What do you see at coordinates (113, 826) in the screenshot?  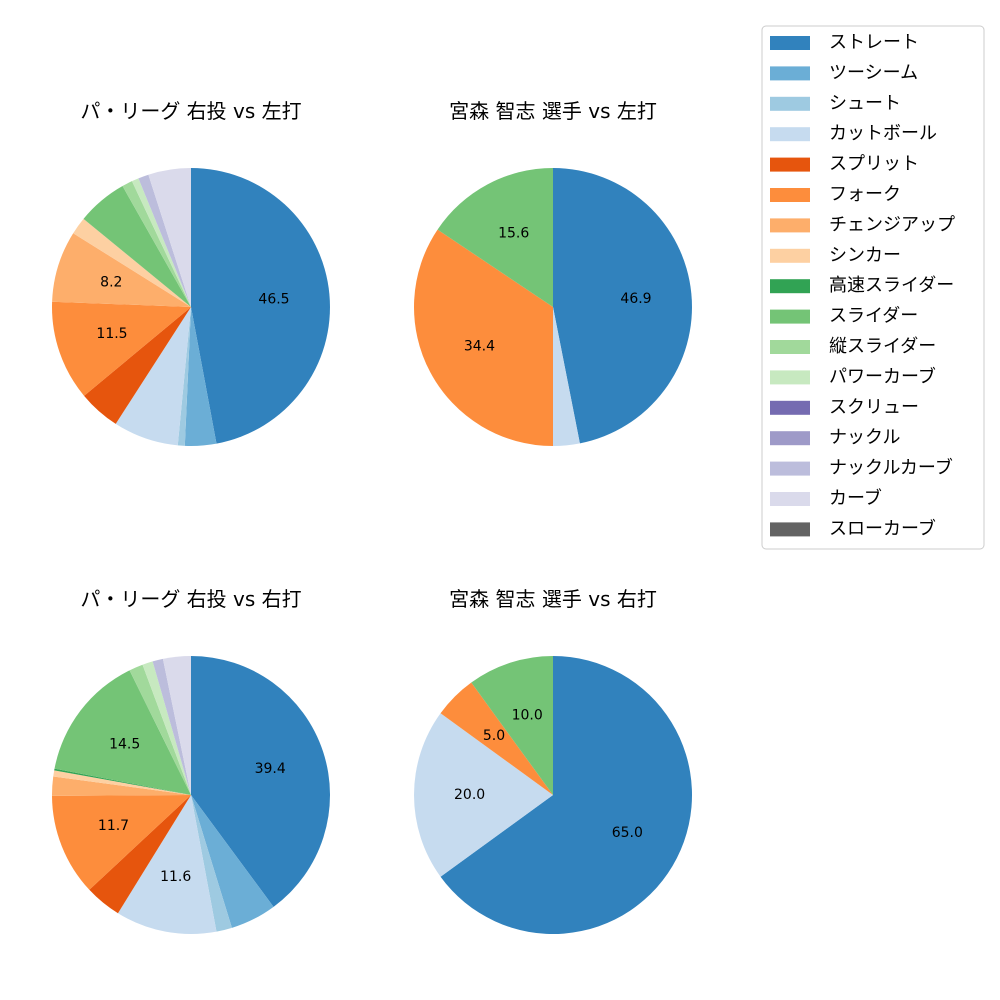 I see `slice-value-label: 11.7` at bounding box center [113, 826].